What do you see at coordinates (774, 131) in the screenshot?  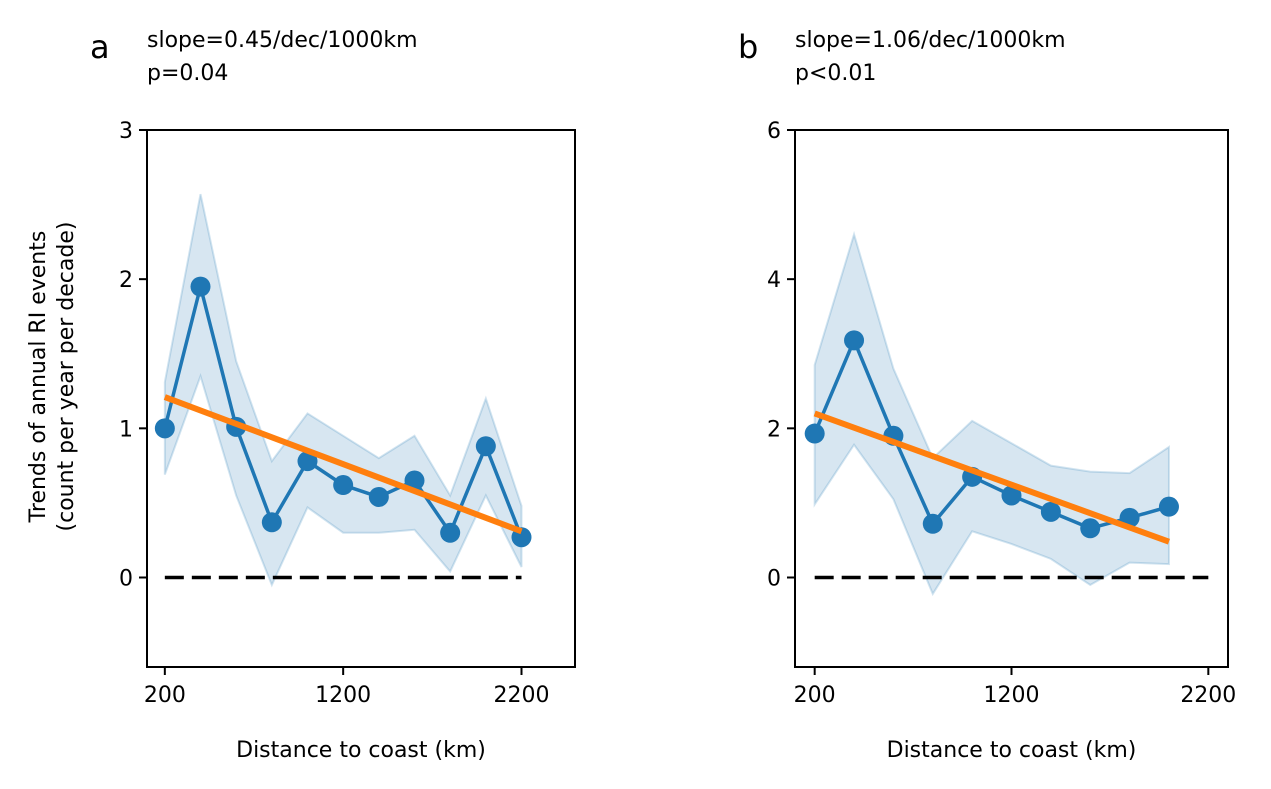 I see `y-tick-label: 6` at bounding box center [774, 131].